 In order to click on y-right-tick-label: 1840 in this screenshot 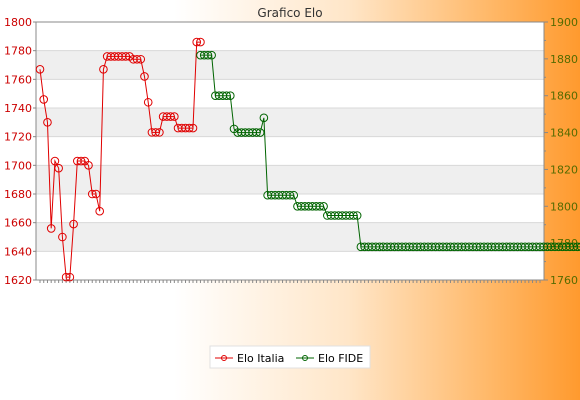, I will do `click(564, 133)`.